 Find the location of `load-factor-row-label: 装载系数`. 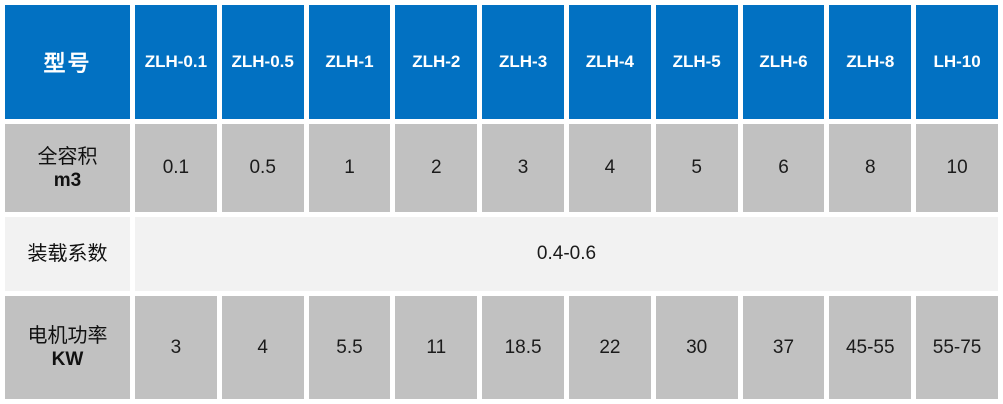

load-factor-row-label: 装载系数 is located at coordinates (67, 254).